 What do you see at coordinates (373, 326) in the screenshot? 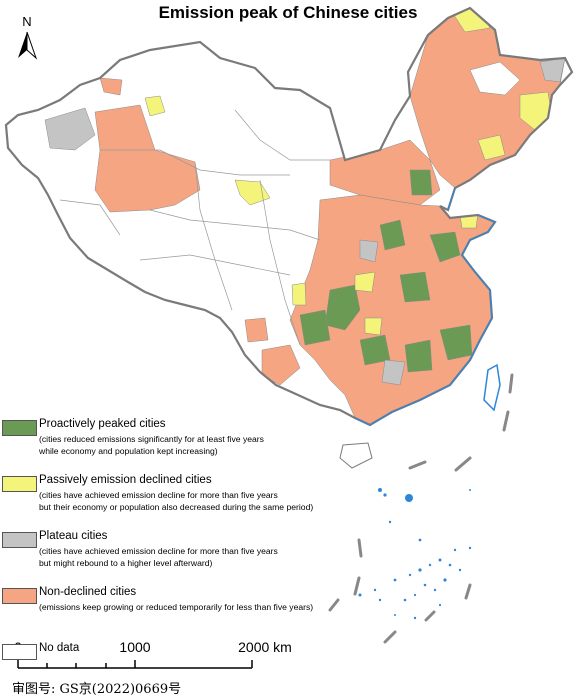
I see `region-central-passive2` at bounding box center [373, 326].